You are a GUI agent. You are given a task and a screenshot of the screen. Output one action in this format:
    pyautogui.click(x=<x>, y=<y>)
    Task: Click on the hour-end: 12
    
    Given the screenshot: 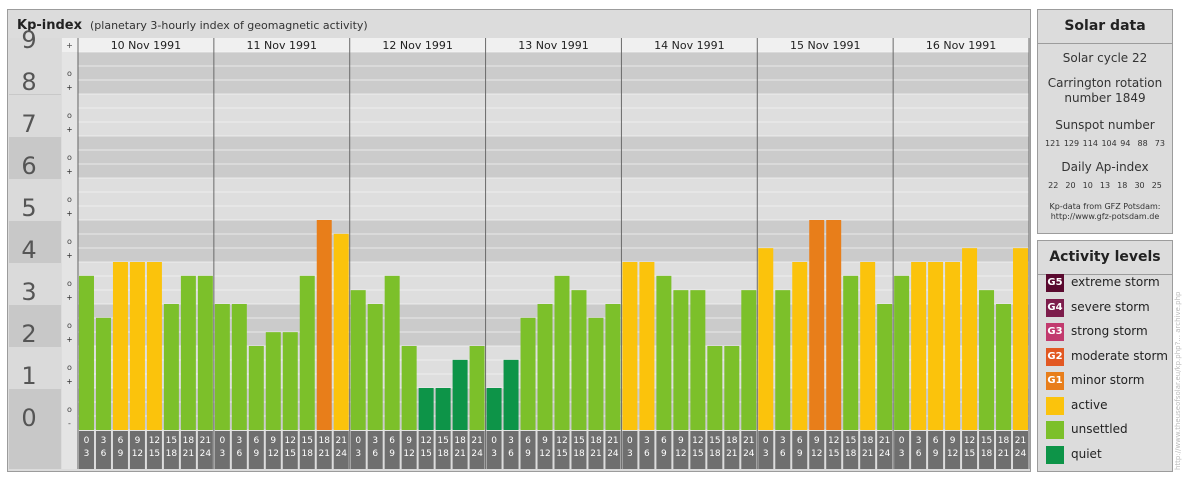 What is the action you would take?
    pyautogui.click(x=273, y=454)
    